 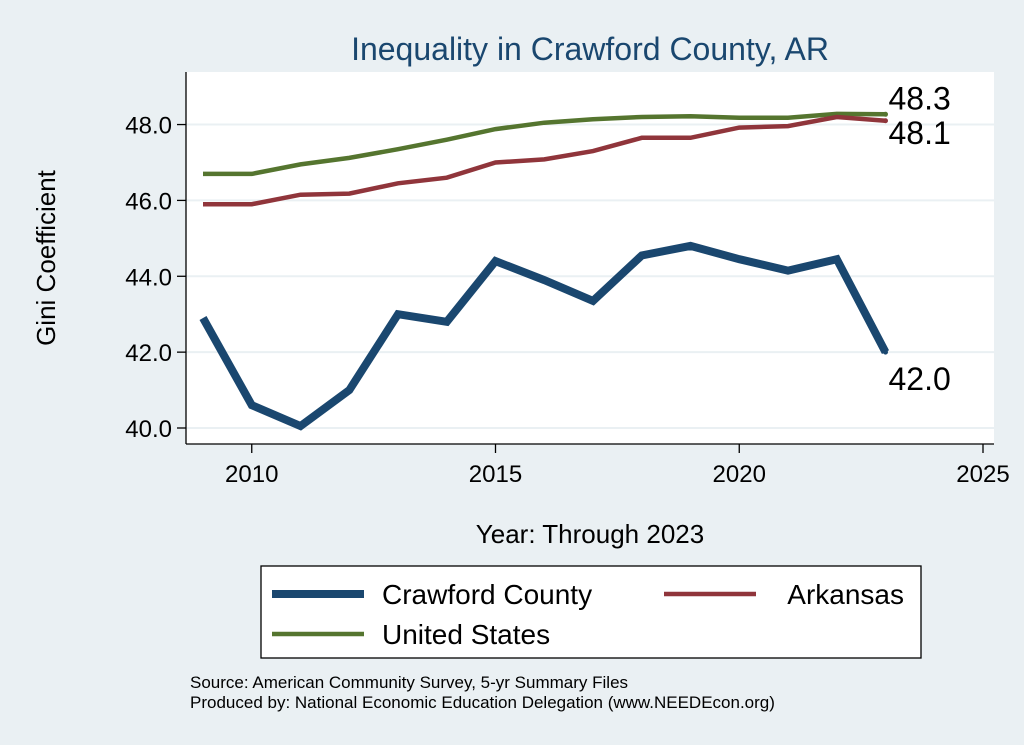 What do you see at coordinates (148, 201) in the screenshot?
I see `y-tick-label: 46.0` at bounding box center [148, 201].